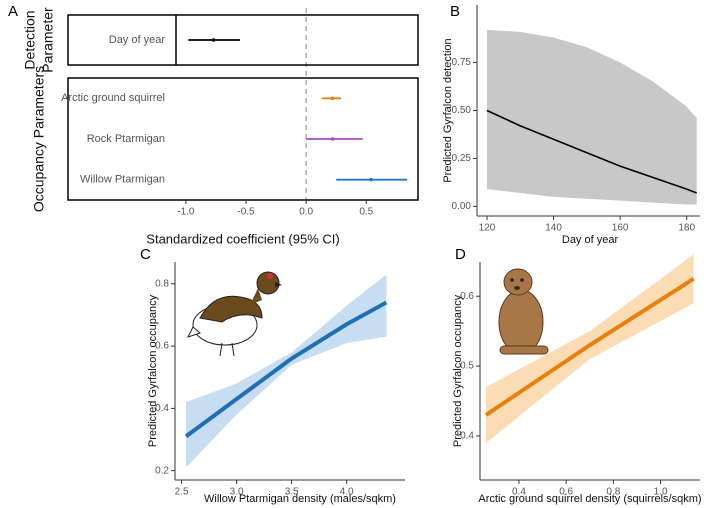 This screenshot has height=508, width=709. What do you see at coordinates (467, 366) in the screenshot?
I see `y-tick-label: 0.5` at bounding box center [467, 366].